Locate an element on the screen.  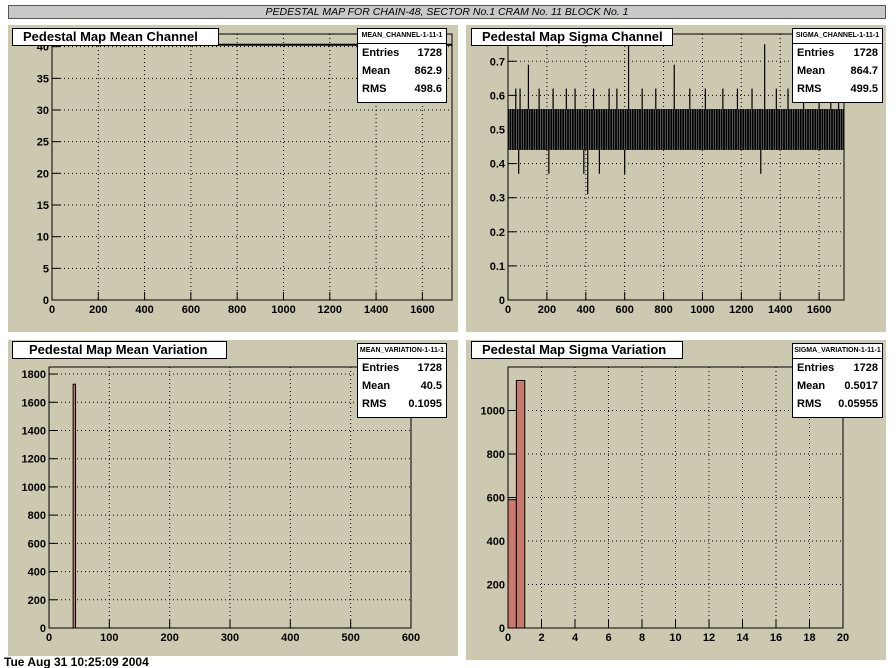
x-tick-label: 6 is located at coordinates (608, 638).